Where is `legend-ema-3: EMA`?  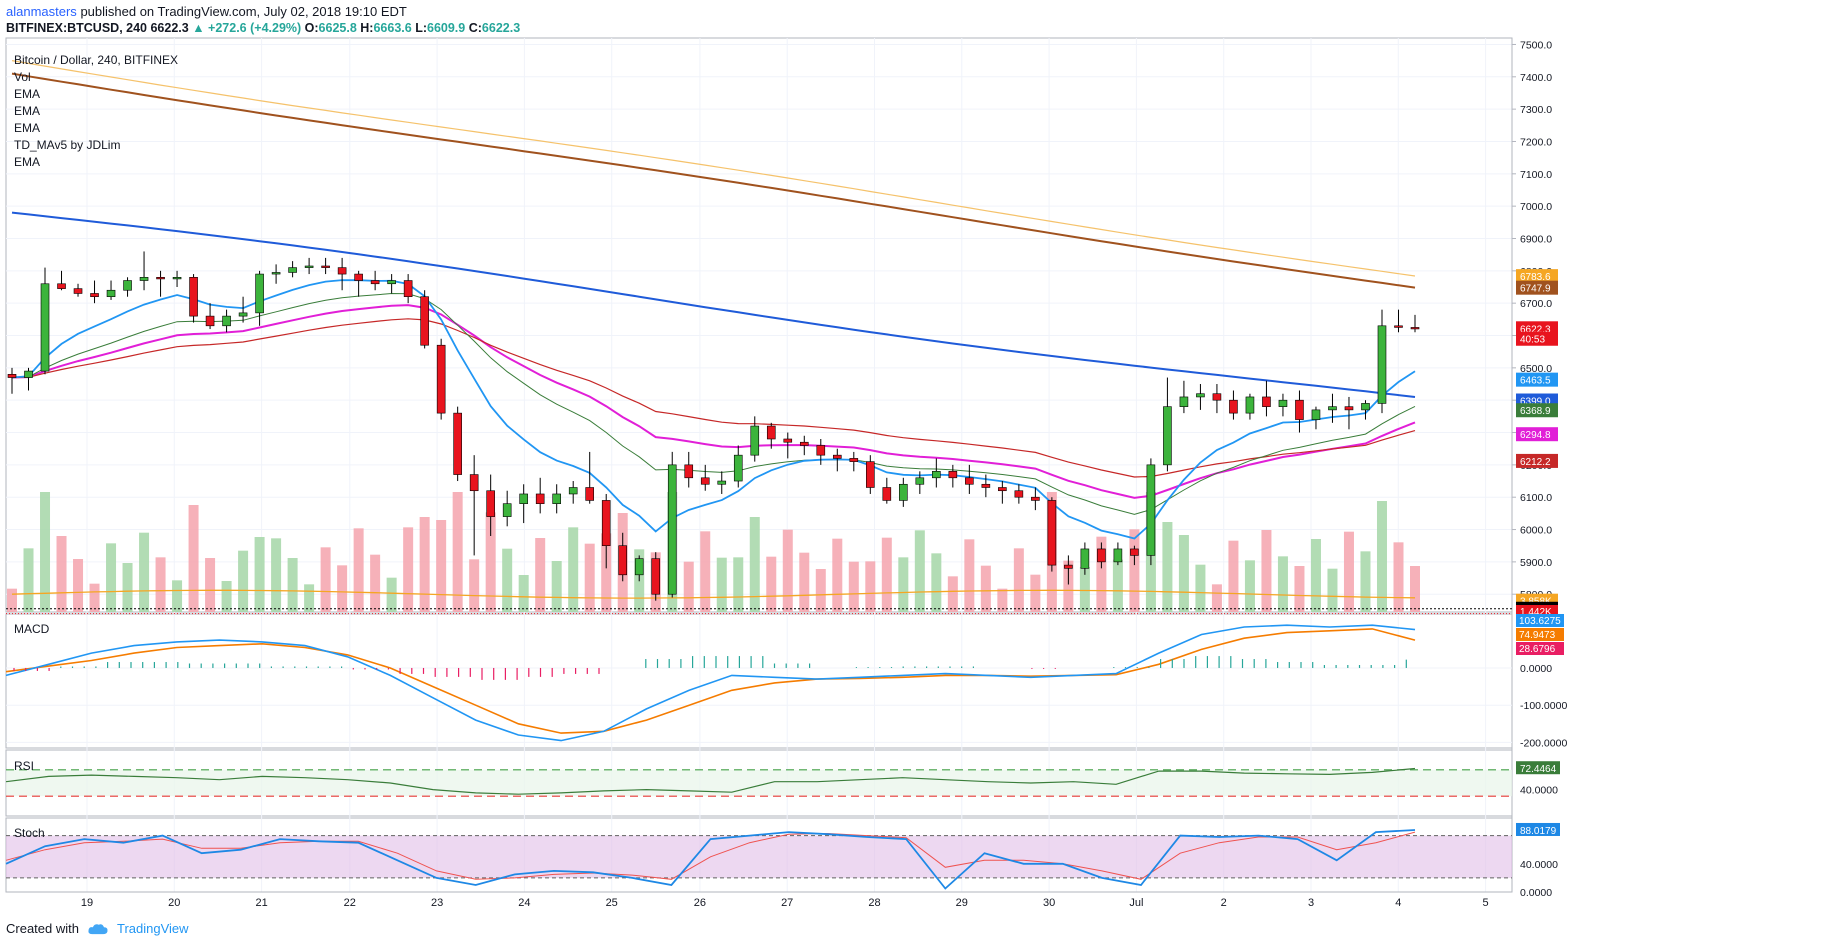 legend-ema-3: EMA is located at coordinates (27, 128).